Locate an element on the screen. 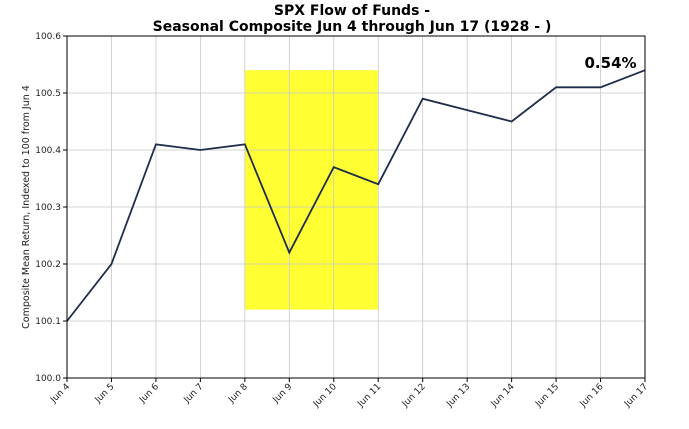 This screenshot has width=689, height=429. x-tick-label: Jun 17 is located at coordinates (636, 396).